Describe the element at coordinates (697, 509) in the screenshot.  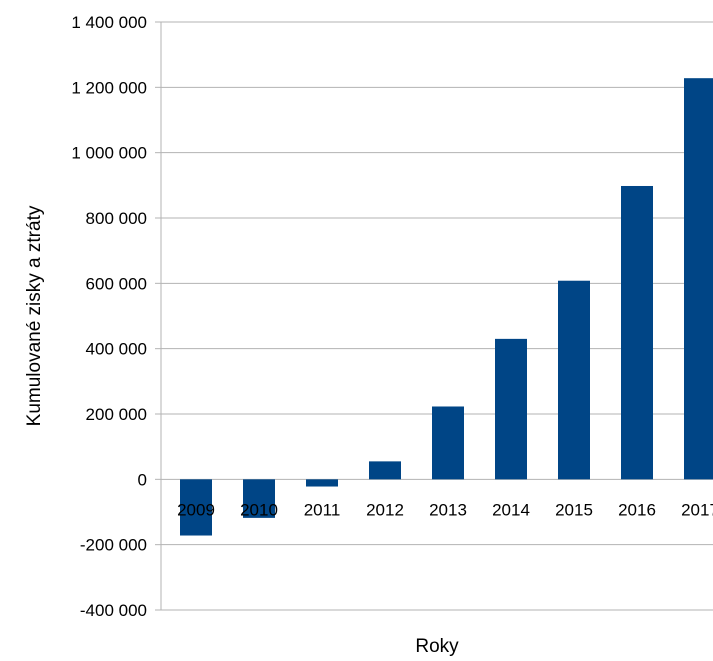
I see `x-tick-label: 2017` at that location.